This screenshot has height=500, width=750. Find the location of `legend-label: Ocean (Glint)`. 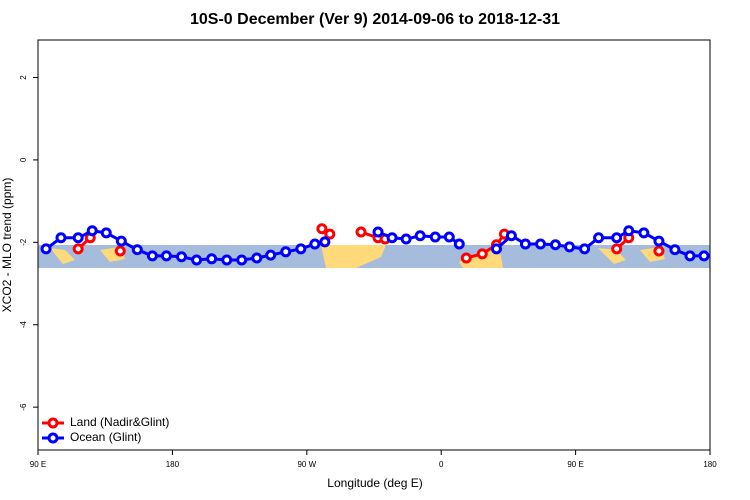

legend-label: Ocean (Glint) is located at coordinates (105, 437).